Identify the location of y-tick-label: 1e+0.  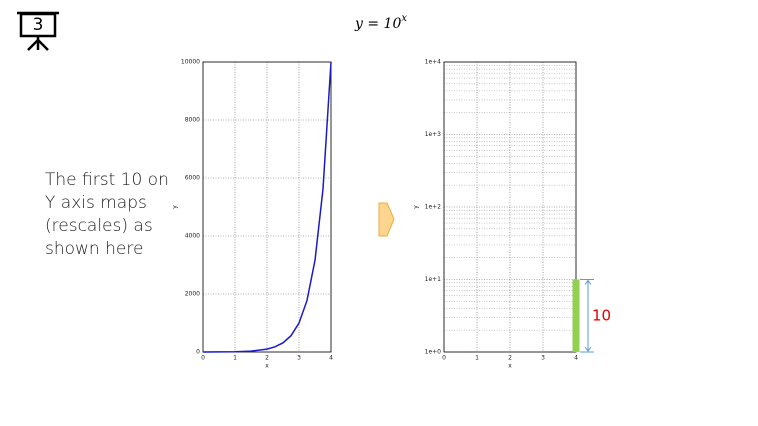
(433, 352).